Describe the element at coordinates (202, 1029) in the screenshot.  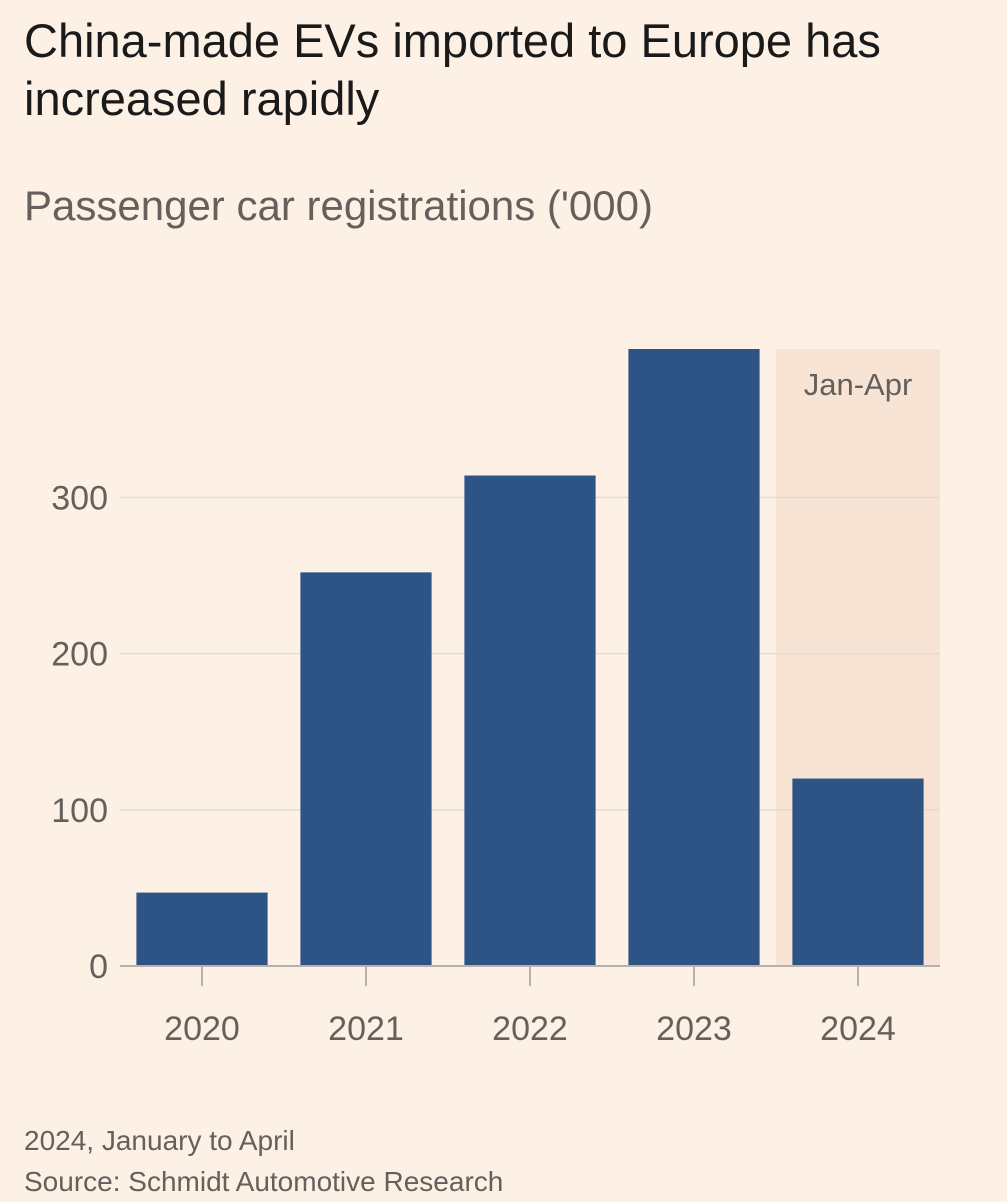
I see `x-tick-label: 2020` at that location.